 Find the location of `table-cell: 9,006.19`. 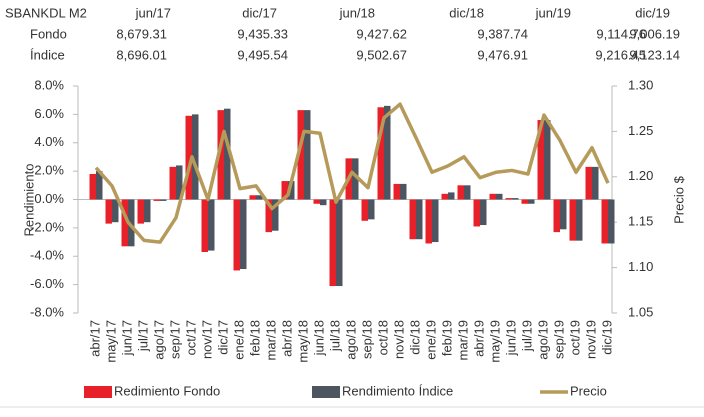

table-cell: 9,006.19 is located at coordinates (654, 33).